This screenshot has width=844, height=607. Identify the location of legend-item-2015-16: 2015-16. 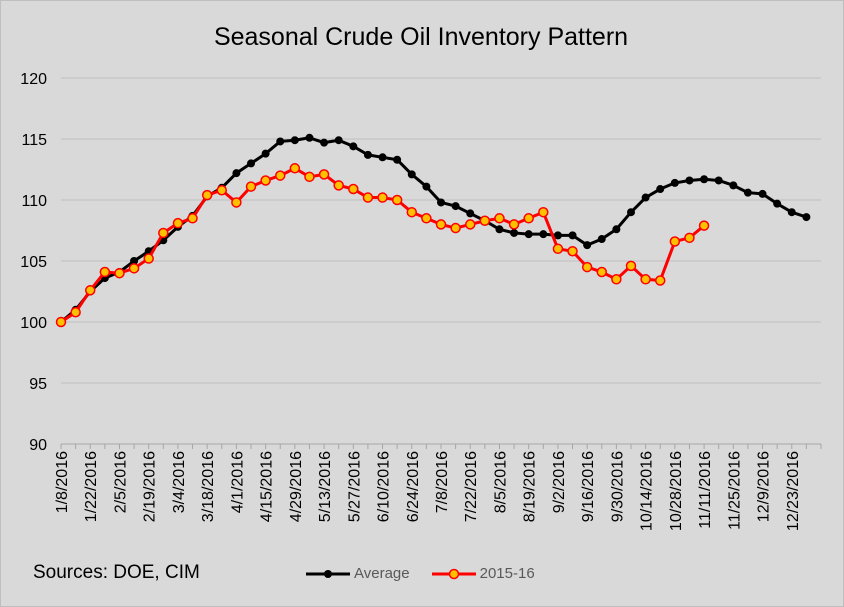
(483, 573).